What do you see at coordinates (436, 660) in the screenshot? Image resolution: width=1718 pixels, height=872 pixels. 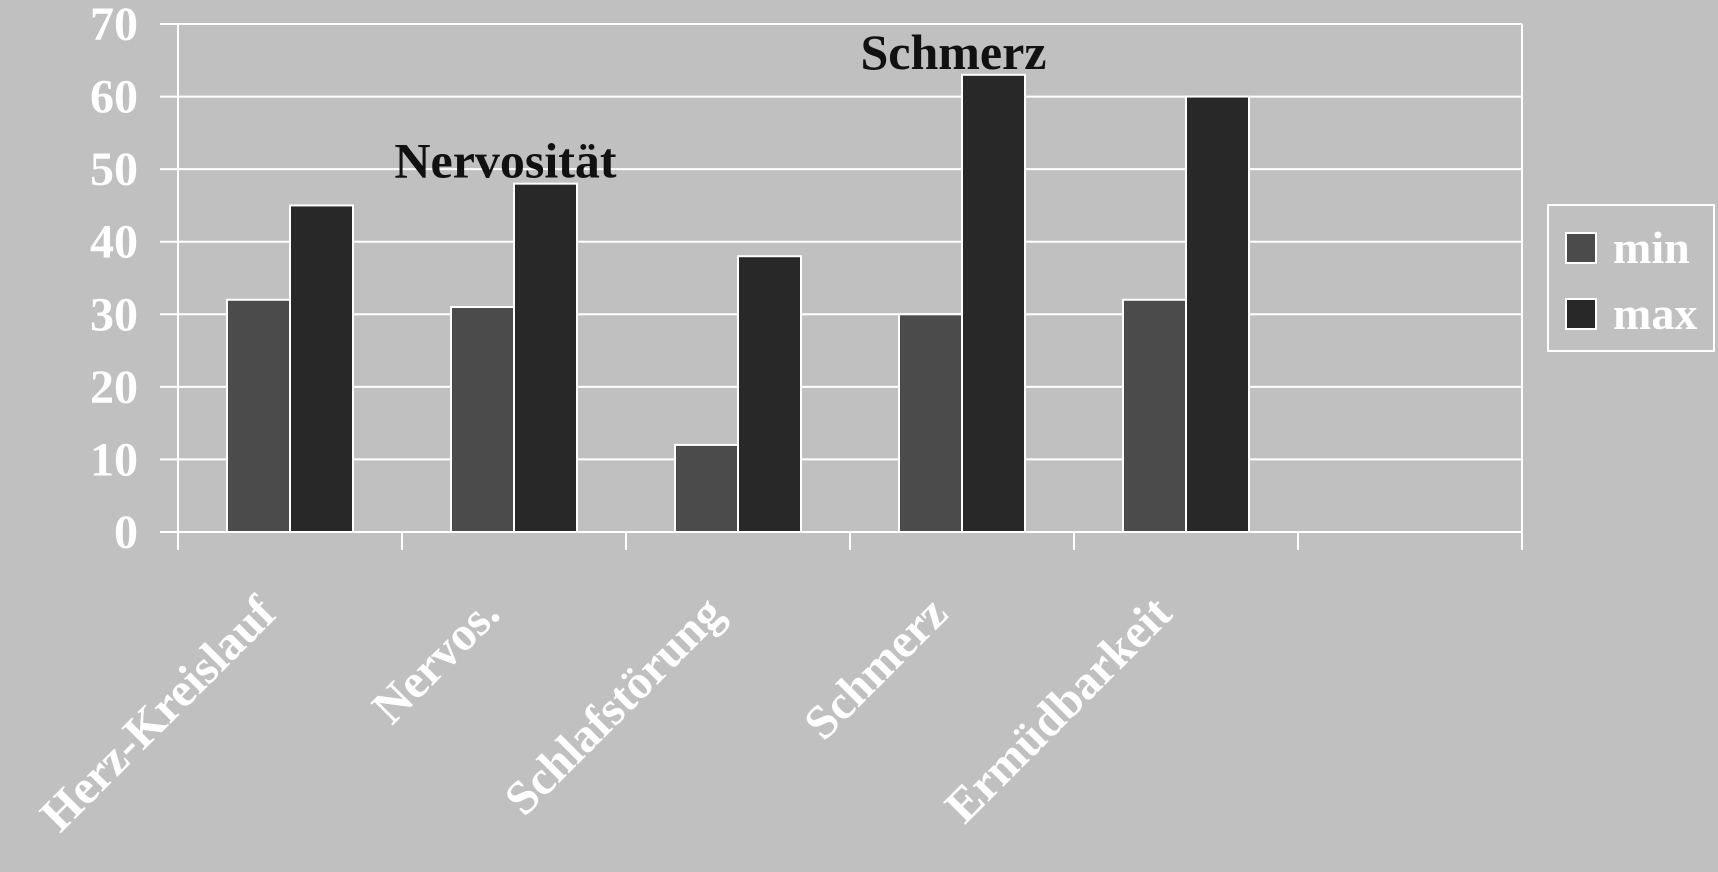 I see `x-tick-label: Nervos.` at bounding box center [436, 660].